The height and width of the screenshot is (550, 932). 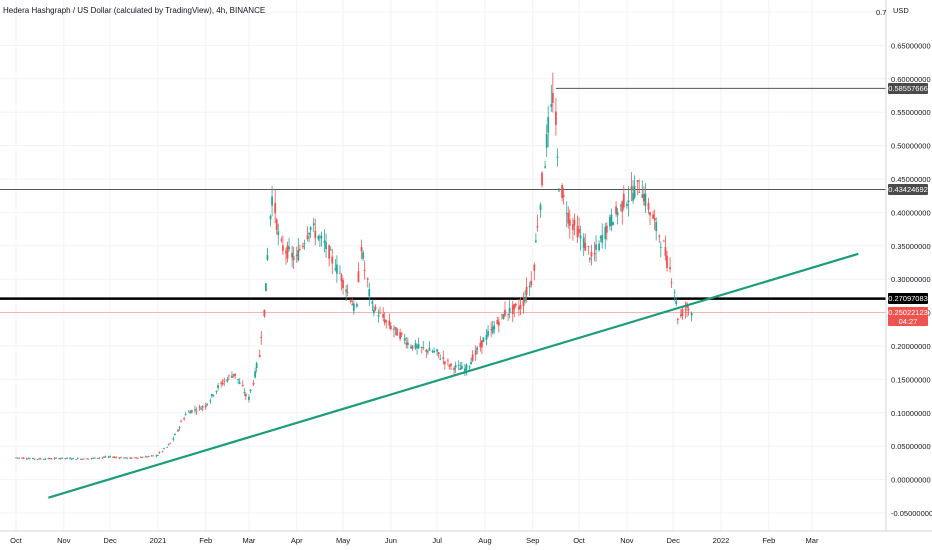 What do you see at coordinates (532, 540) in the screenshot?
I see `x-tick-label: Sep` at bounding box center [532, 540].